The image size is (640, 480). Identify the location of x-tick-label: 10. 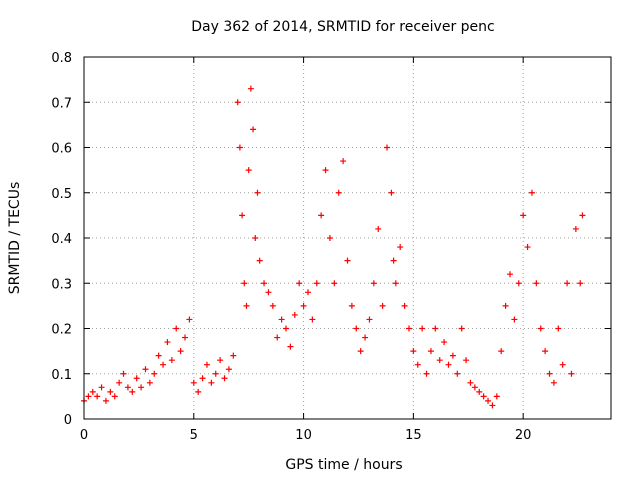
(303, 435).